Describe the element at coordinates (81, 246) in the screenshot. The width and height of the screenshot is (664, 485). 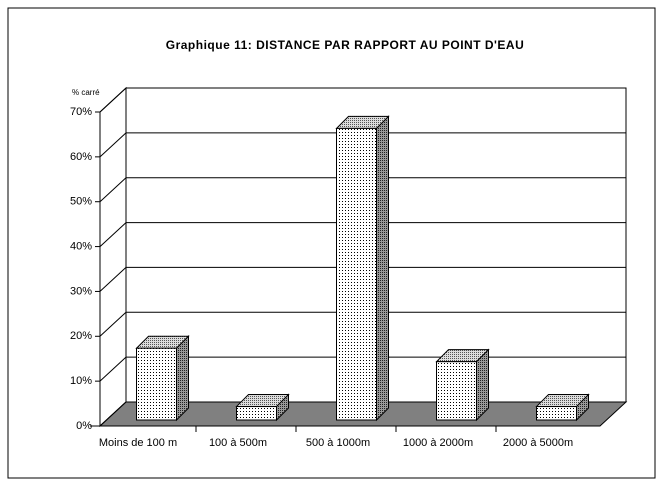
I see `y-tick-label: 40%` at that location.